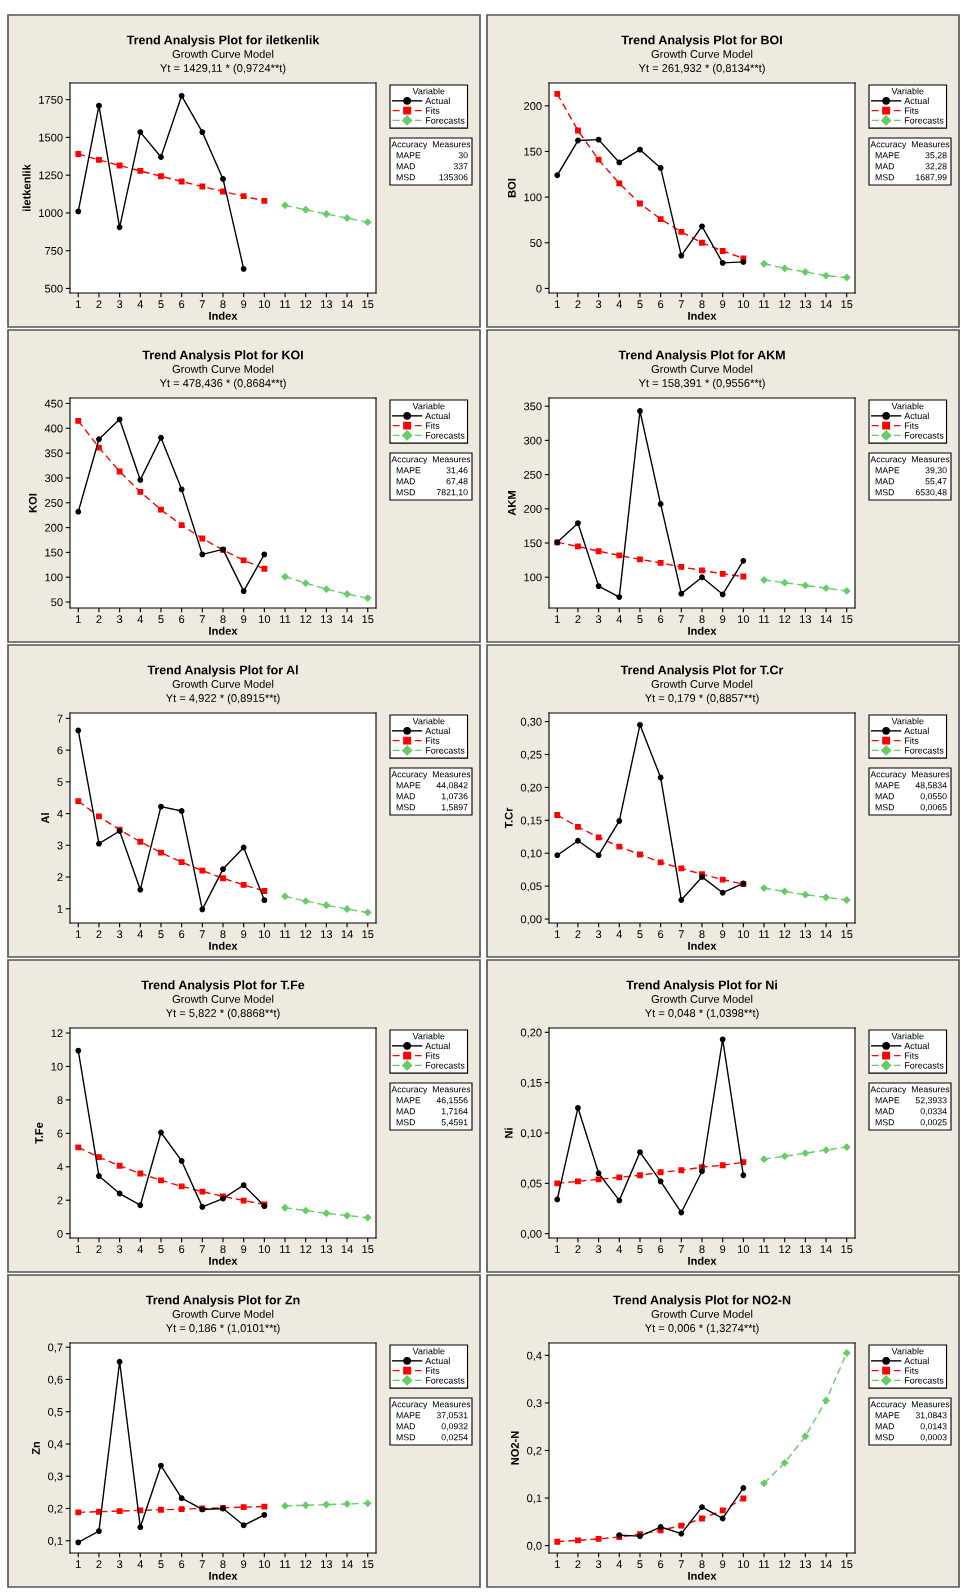 The width and height of the screenshot is (961, 1596). I want to click on y-tick-label: 8, so click(60, 1100).